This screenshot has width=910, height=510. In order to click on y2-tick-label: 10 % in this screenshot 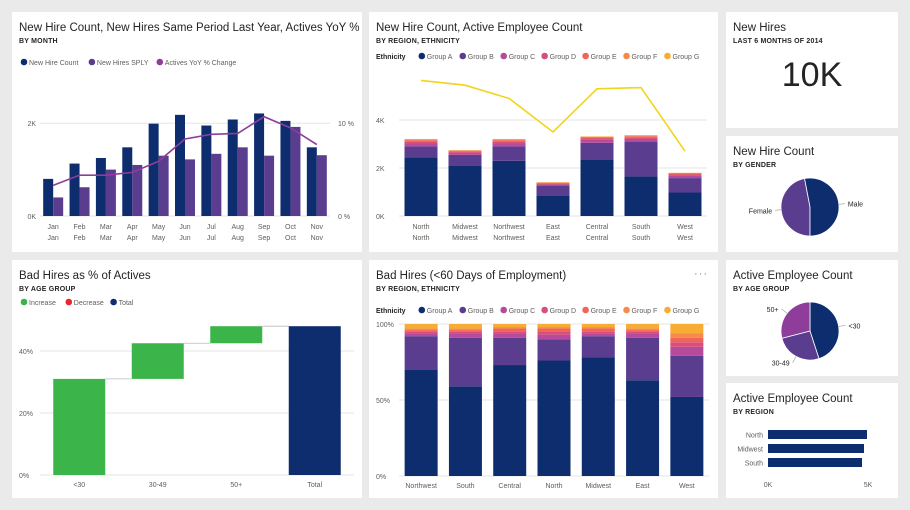, I will do `click(346, 124)`.